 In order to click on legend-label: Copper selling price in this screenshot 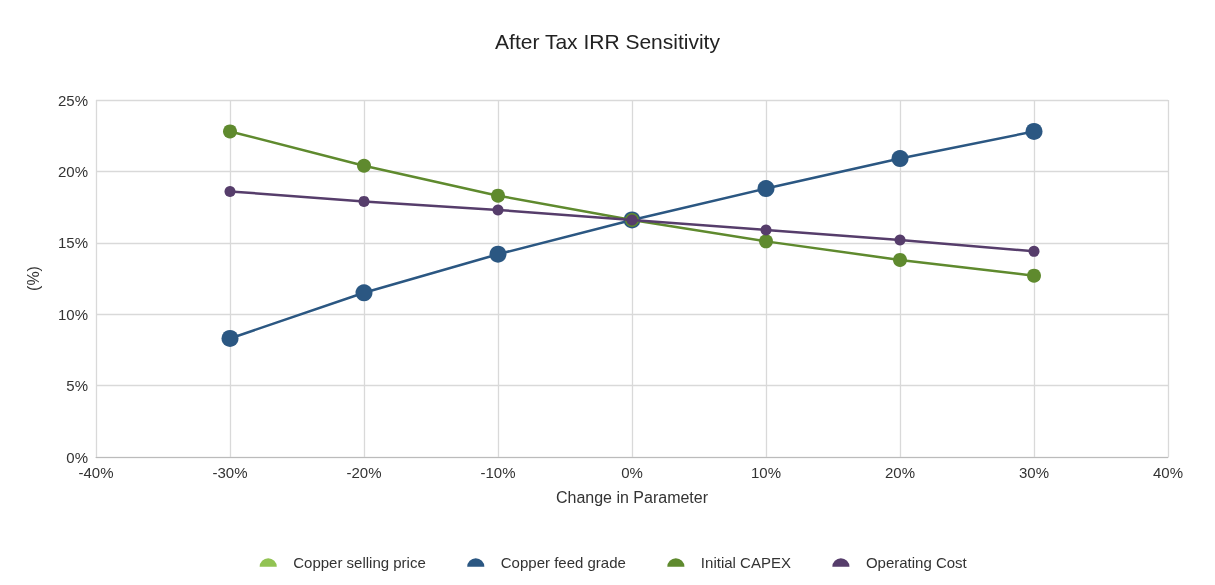, I will do `click(359, 562)`.